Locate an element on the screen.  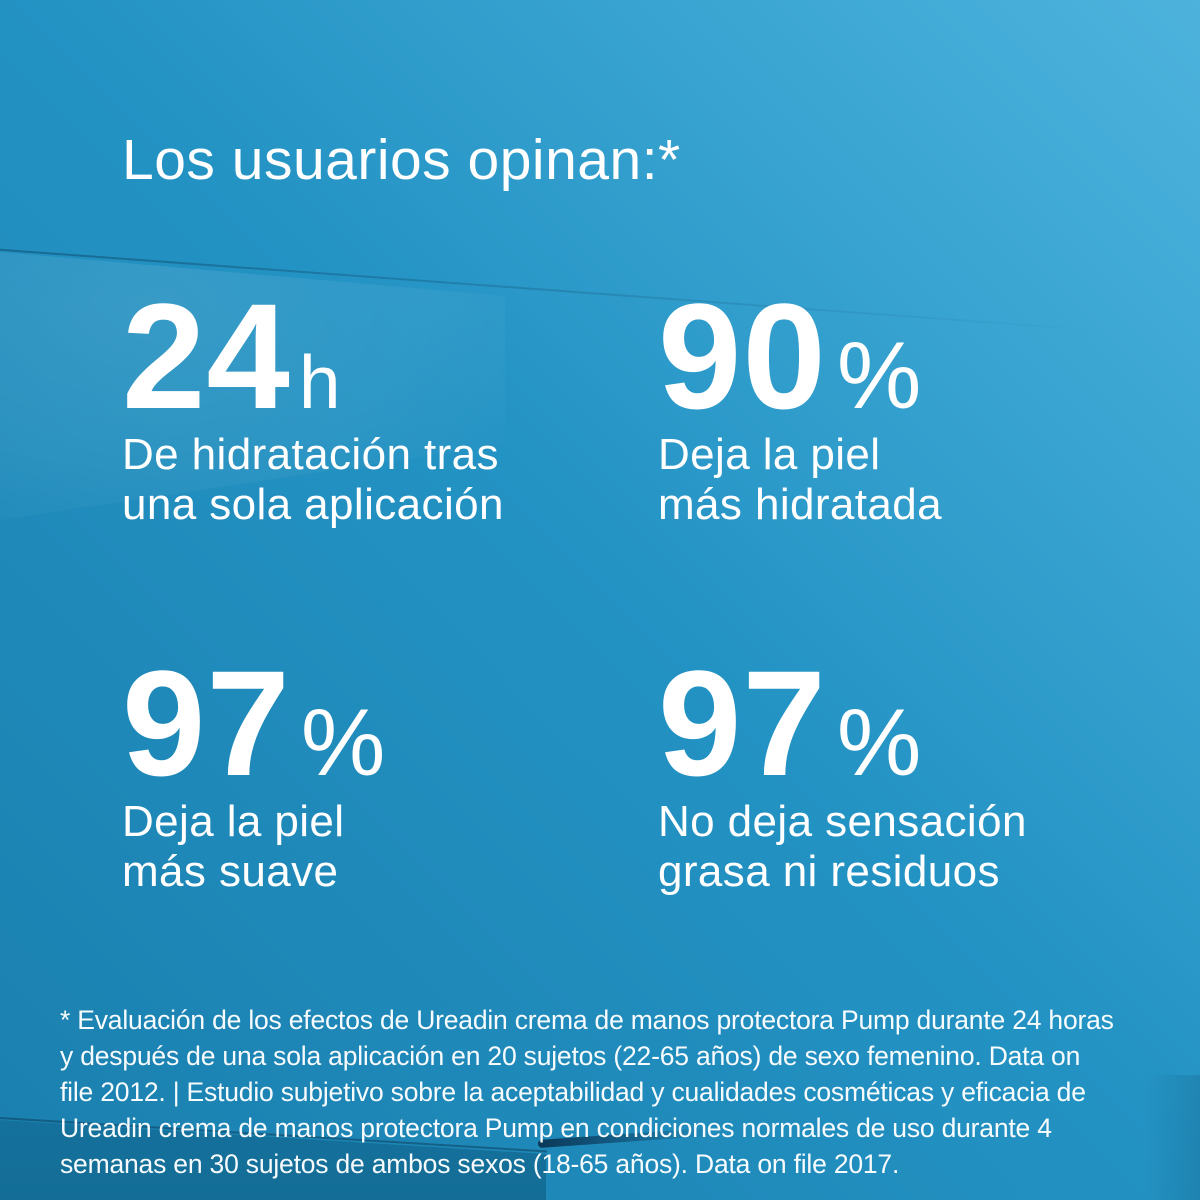
stat-90pct-value: 90 is located at coordinates (742, 356).